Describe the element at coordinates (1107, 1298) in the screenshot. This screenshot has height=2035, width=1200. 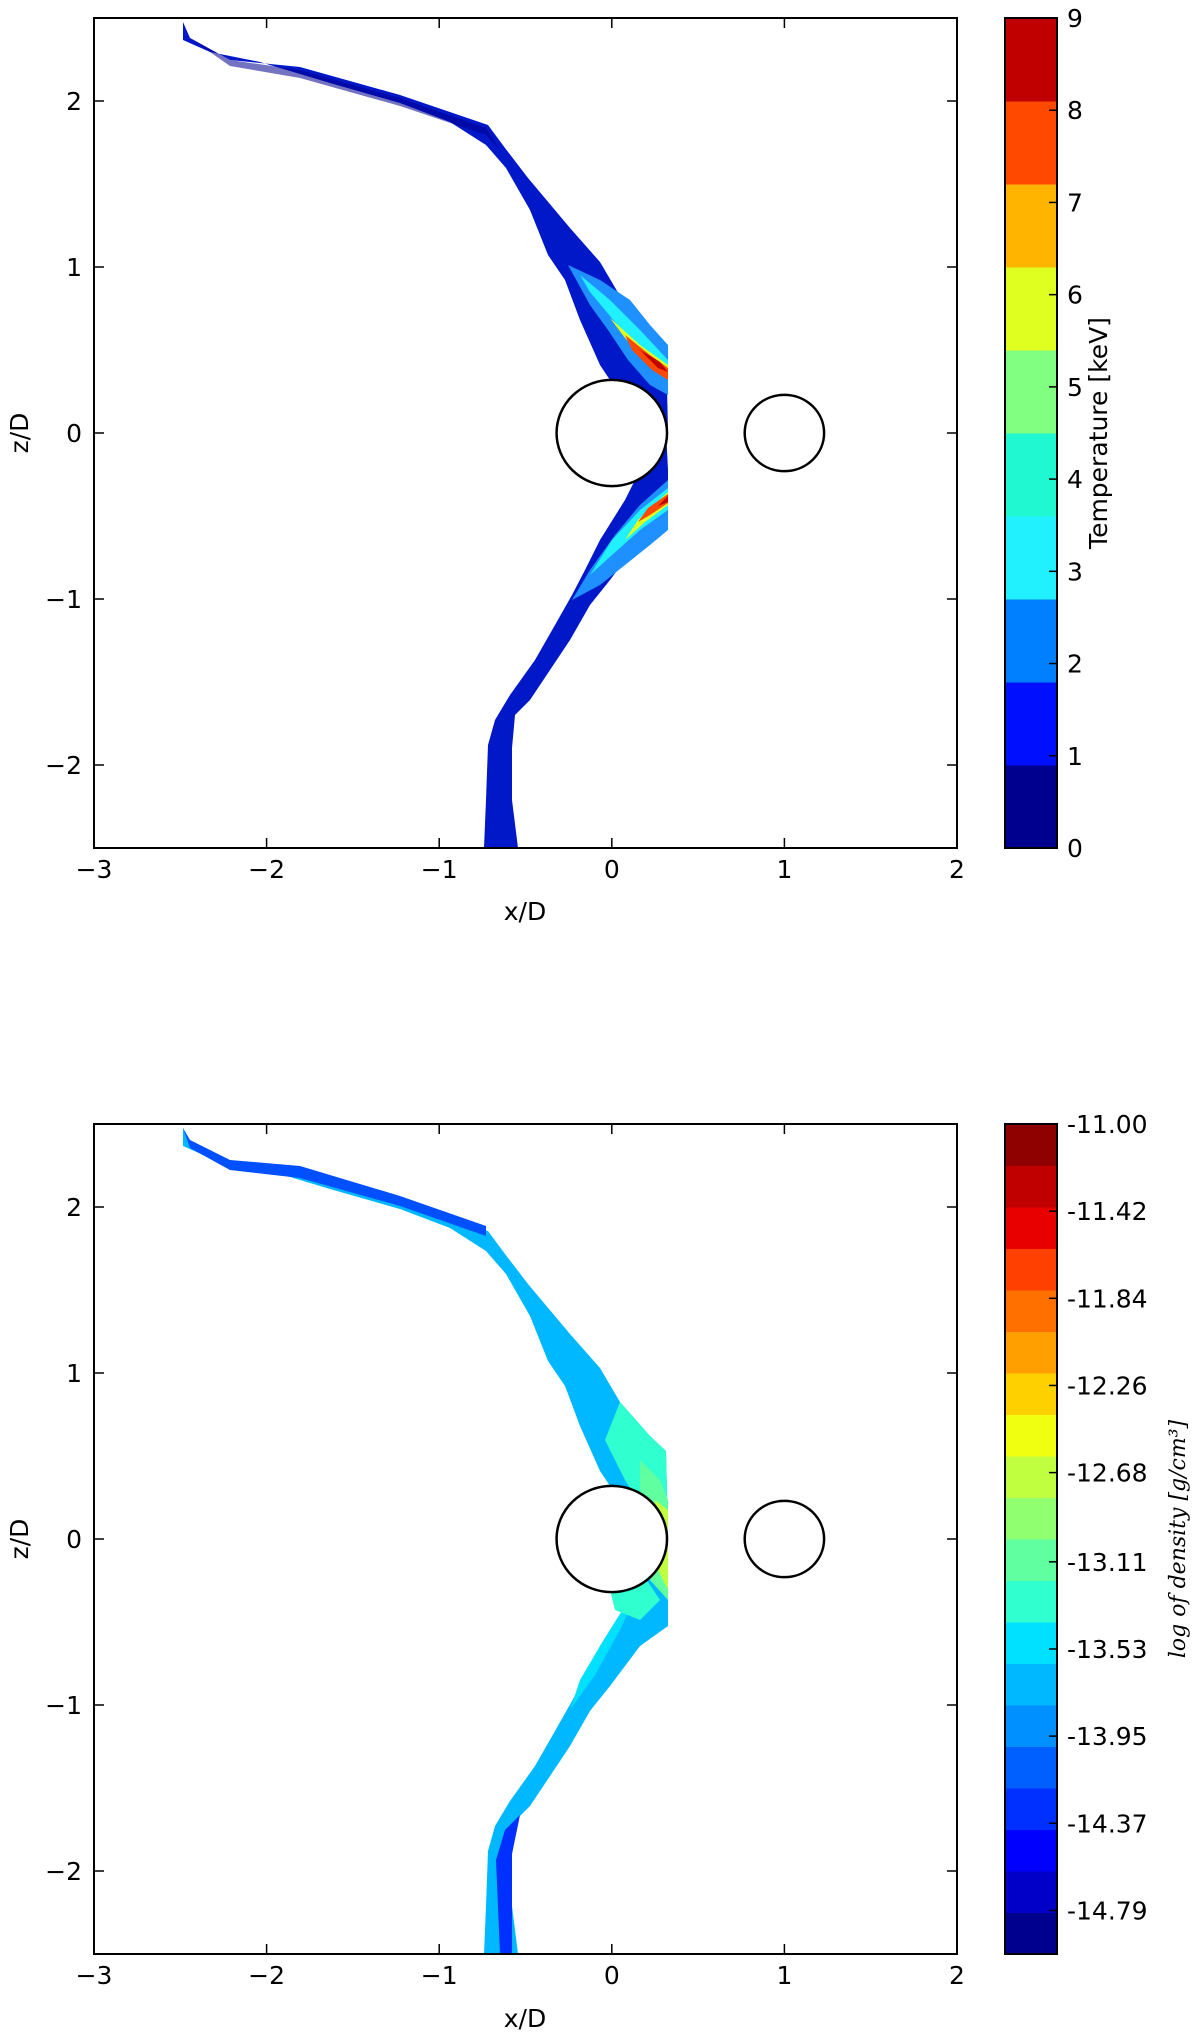
I see `colorbar-tick-label: -11.84` at that location.